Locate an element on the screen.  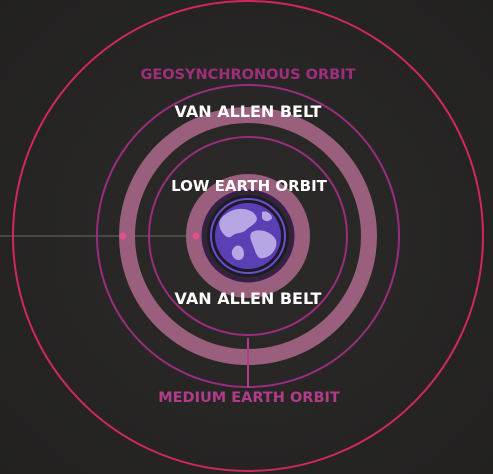
low-earth-orbit-ring is located at coordinates (248, 236).